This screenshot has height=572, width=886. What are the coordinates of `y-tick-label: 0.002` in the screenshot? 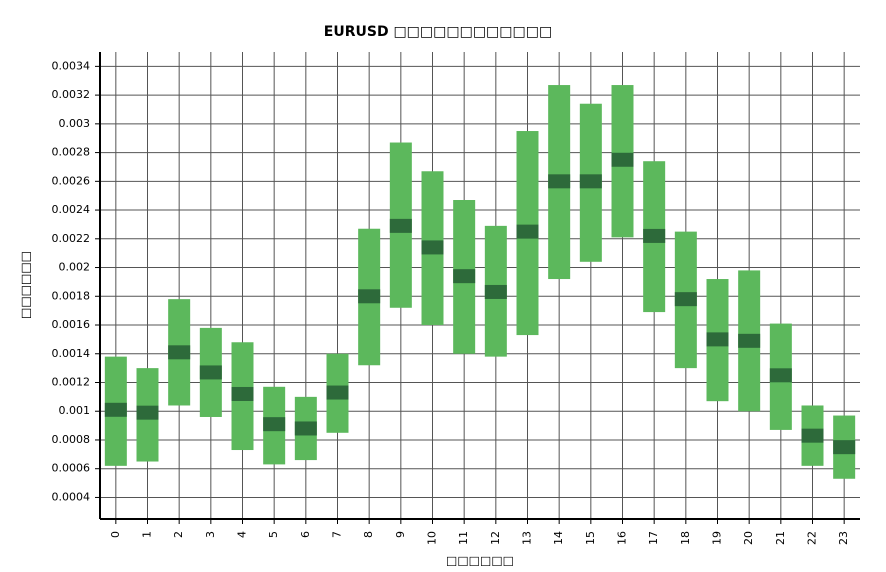 It's located at (75, 267).